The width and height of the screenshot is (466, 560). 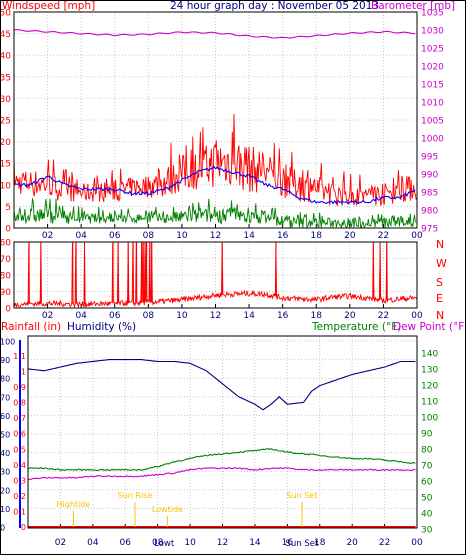 What do you see at coordinates (81, 316) in the screenshot?
I see `direction-x-tick-label: 04` at bounding box center [81, 316].